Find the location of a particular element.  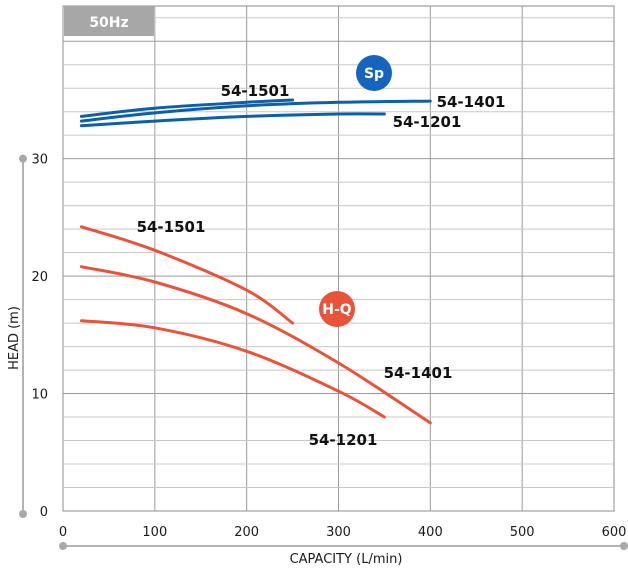

x-tick-label: 0 is located at coordinates (63, 532).